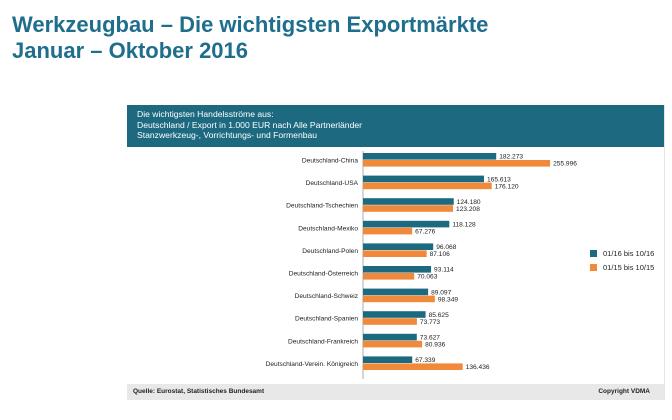  I want to click on legend-item-2015: 01/15 bis 10/15, so click(622, 267).